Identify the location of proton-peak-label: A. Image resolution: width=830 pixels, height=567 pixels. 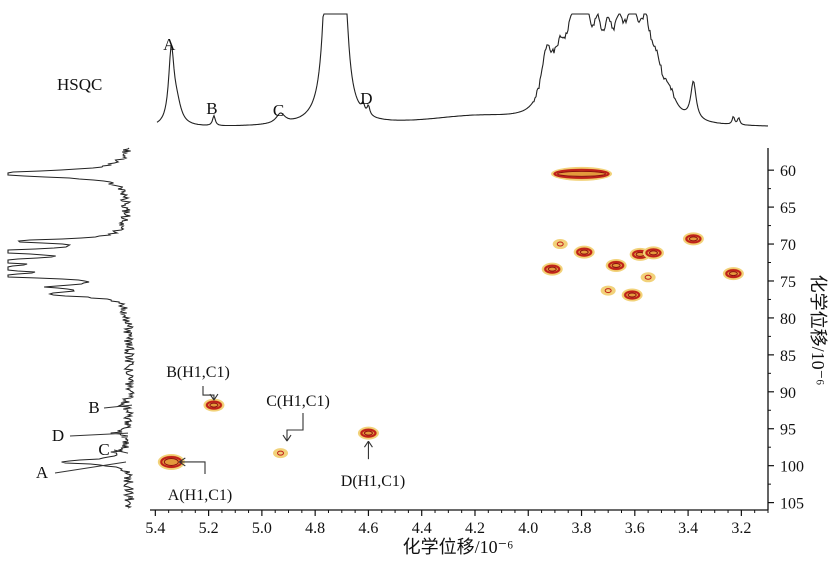
(169, 44).